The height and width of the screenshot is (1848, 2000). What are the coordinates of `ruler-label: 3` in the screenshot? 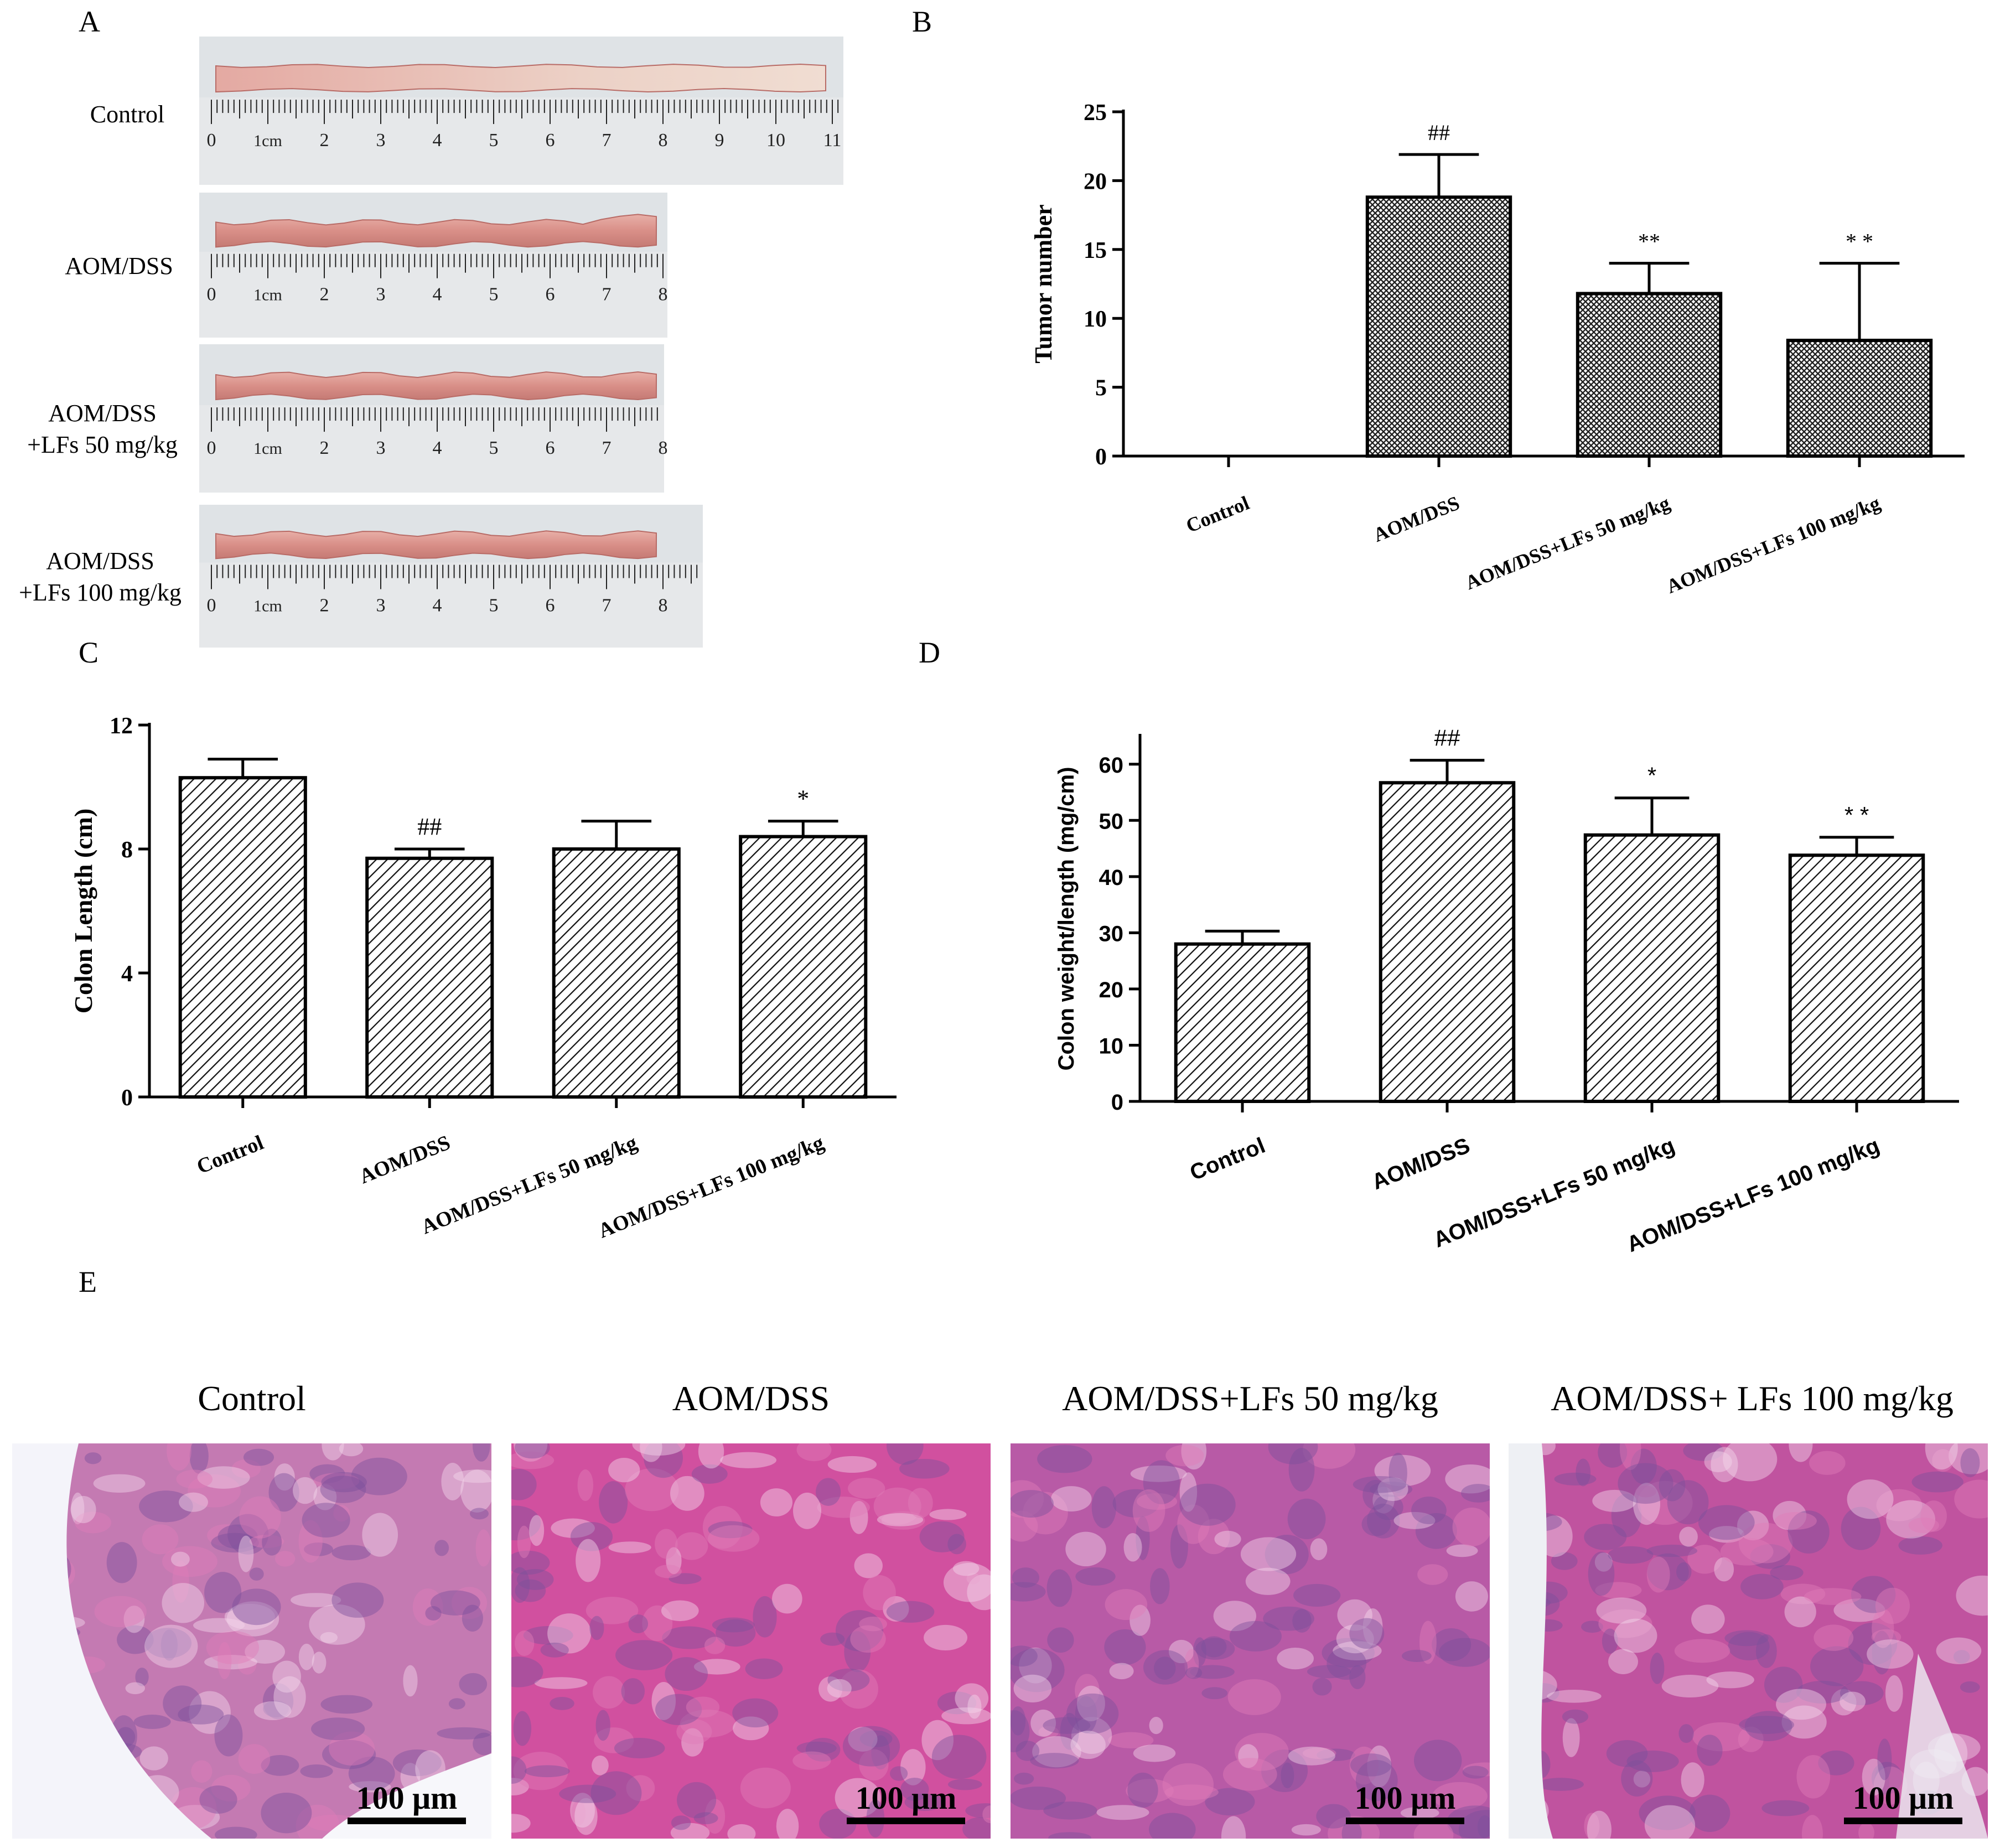 It's located at (381, 295).